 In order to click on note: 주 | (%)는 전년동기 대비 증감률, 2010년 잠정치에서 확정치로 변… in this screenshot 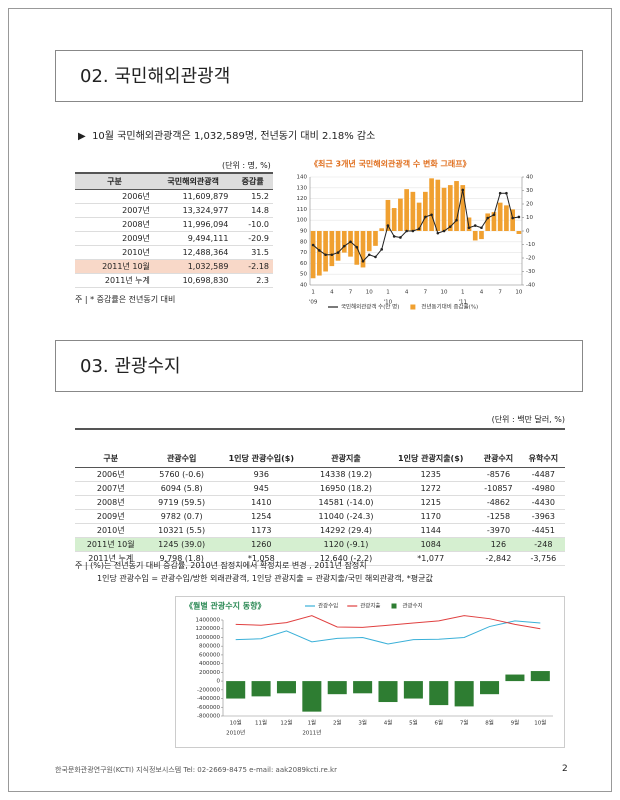, I will do `click(221, 565)`.